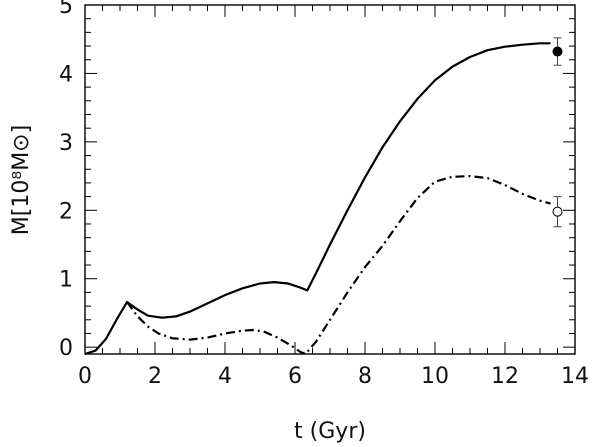  I want to click on y-tick-labels: 0 1 2 3 4 5, so click(66, 180).